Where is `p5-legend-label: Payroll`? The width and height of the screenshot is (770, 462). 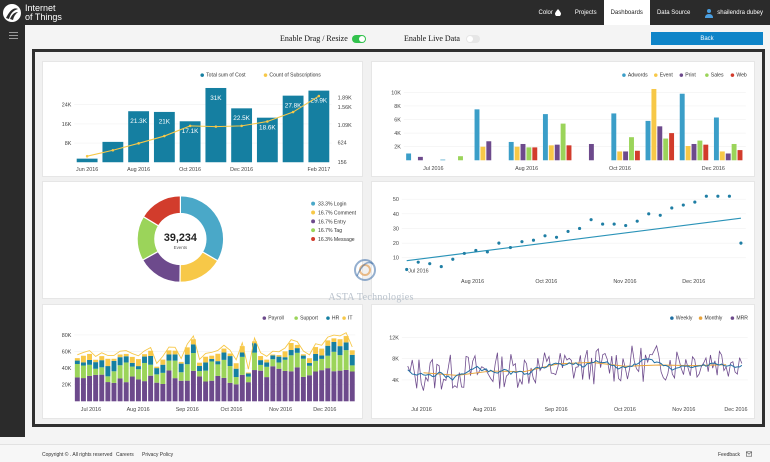 p5-legend-label: Payroll is located at coordinates (276, 319).